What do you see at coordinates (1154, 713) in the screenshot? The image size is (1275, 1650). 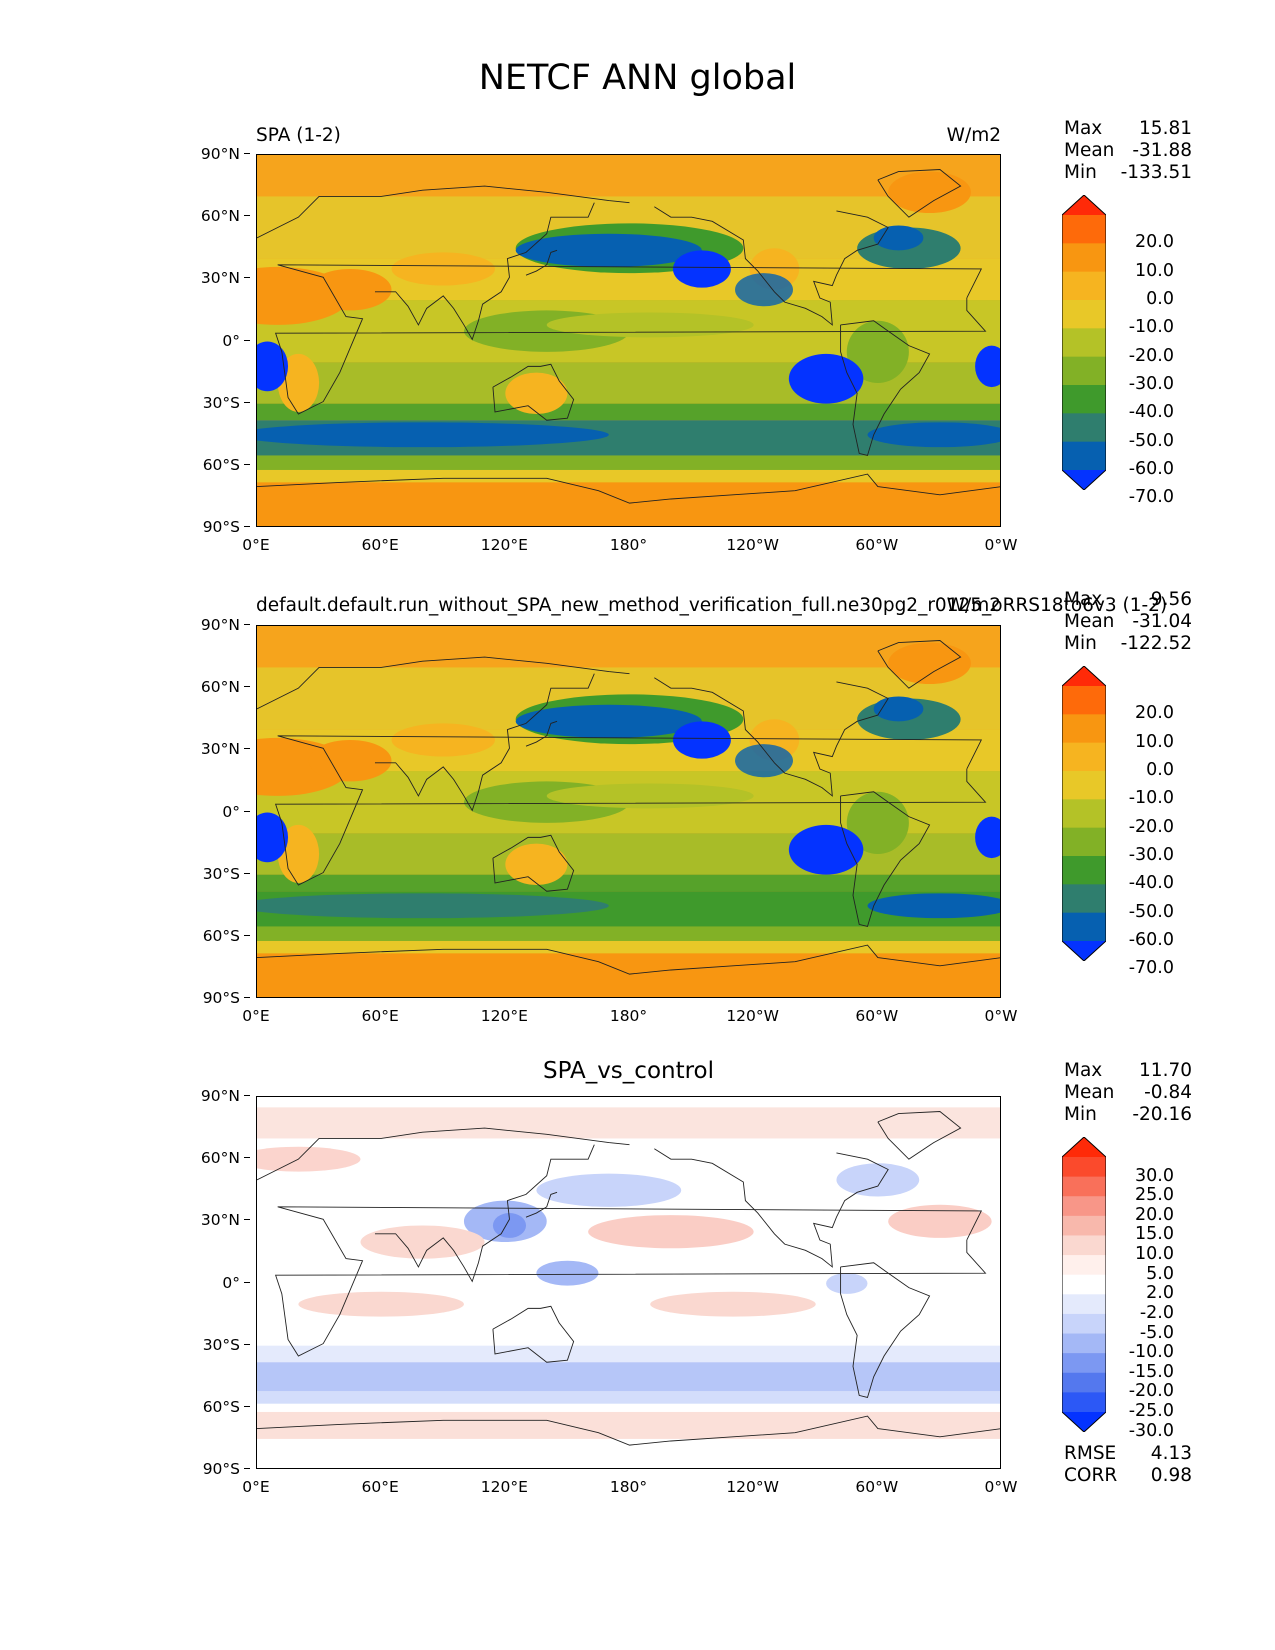 I see `colorbar-tick-label: 20.0` at bounding box center [1154, 713].